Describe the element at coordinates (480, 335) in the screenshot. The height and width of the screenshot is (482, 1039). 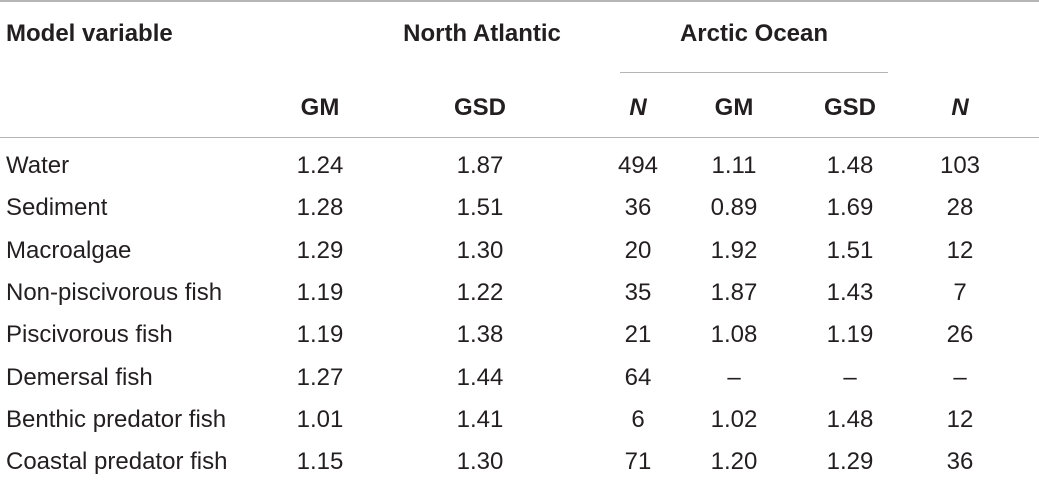
I see `table-cell: 1.38` at that location.